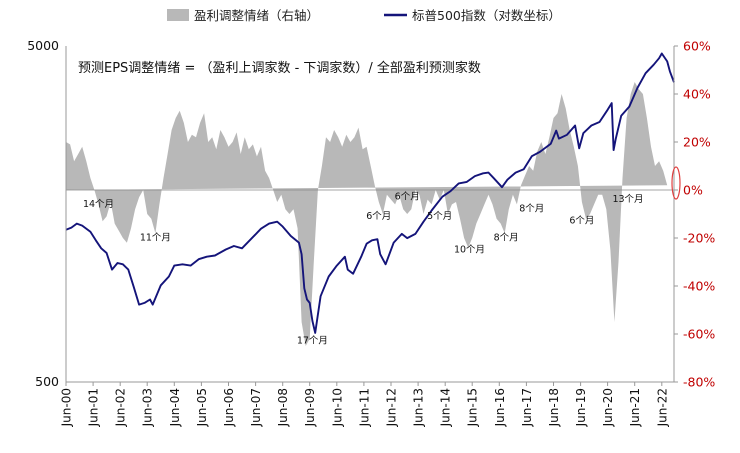 The height and width of the screenshot is (453, 740). I want to click on right-tick-label: 20%, so click(697, 142).